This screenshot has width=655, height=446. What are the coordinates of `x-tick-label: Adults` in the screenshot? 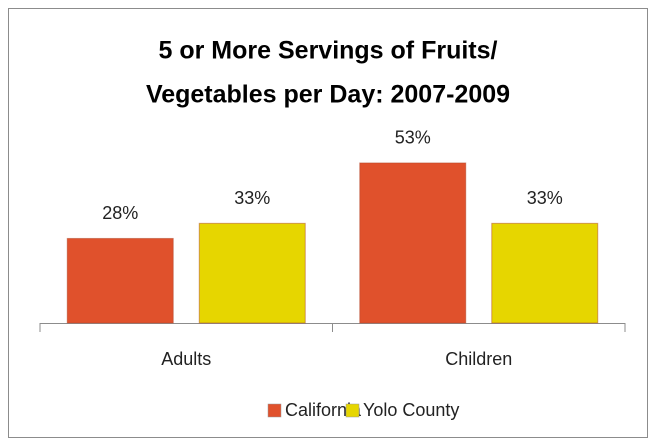 It's located at (186, 359).